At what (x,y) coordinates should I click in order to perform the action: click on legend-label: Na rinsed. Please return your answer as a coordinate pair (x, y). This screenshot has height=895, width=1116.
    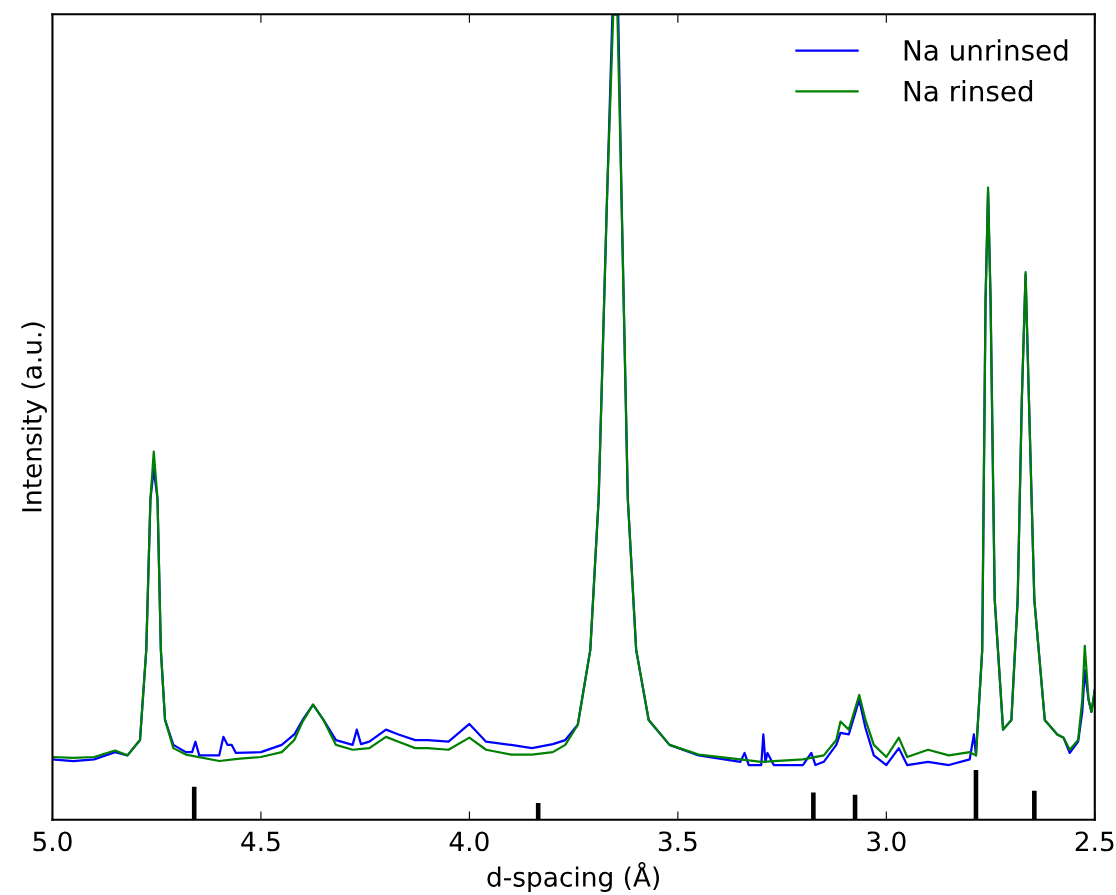
    Looking at the image, I should click on (968, 91).